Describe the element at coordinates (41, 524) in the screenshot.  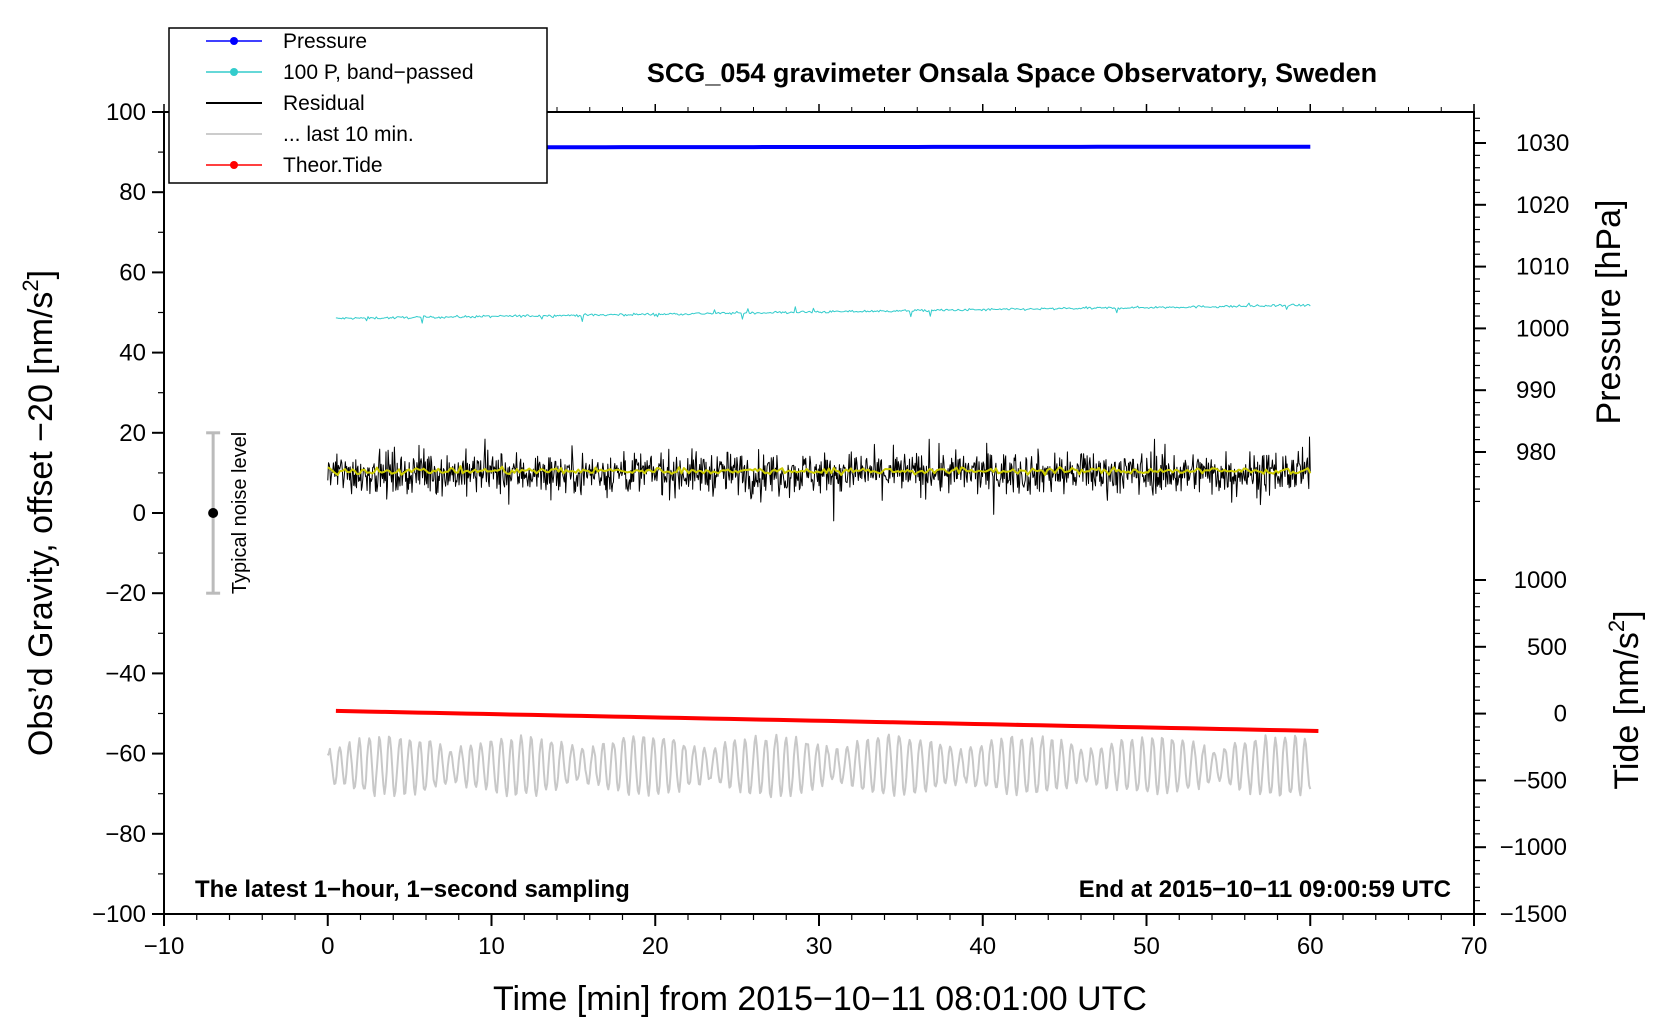
I see `left-axis-title-main: Obs’d Gravity, offset −20 [nm/s` at that location.